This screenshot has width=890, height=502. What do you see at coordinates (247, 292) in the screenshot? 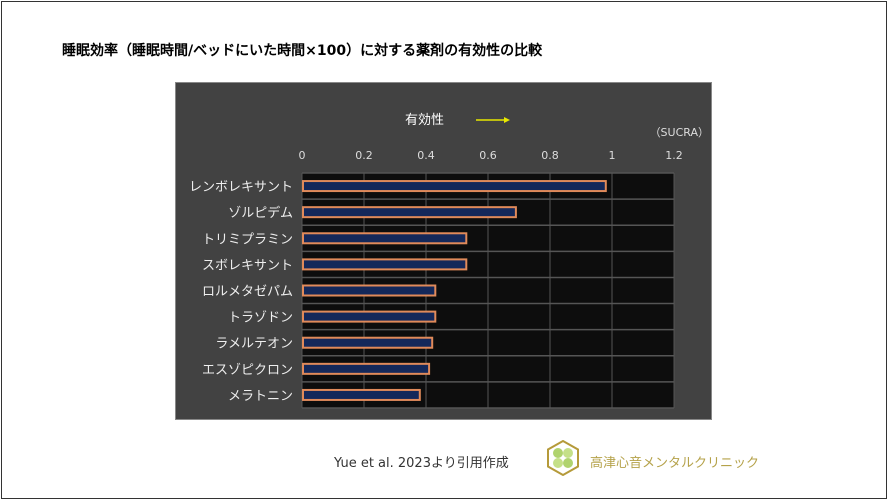
I see `category-label: ロルメタゼパム` at bounding box center [247, 292].